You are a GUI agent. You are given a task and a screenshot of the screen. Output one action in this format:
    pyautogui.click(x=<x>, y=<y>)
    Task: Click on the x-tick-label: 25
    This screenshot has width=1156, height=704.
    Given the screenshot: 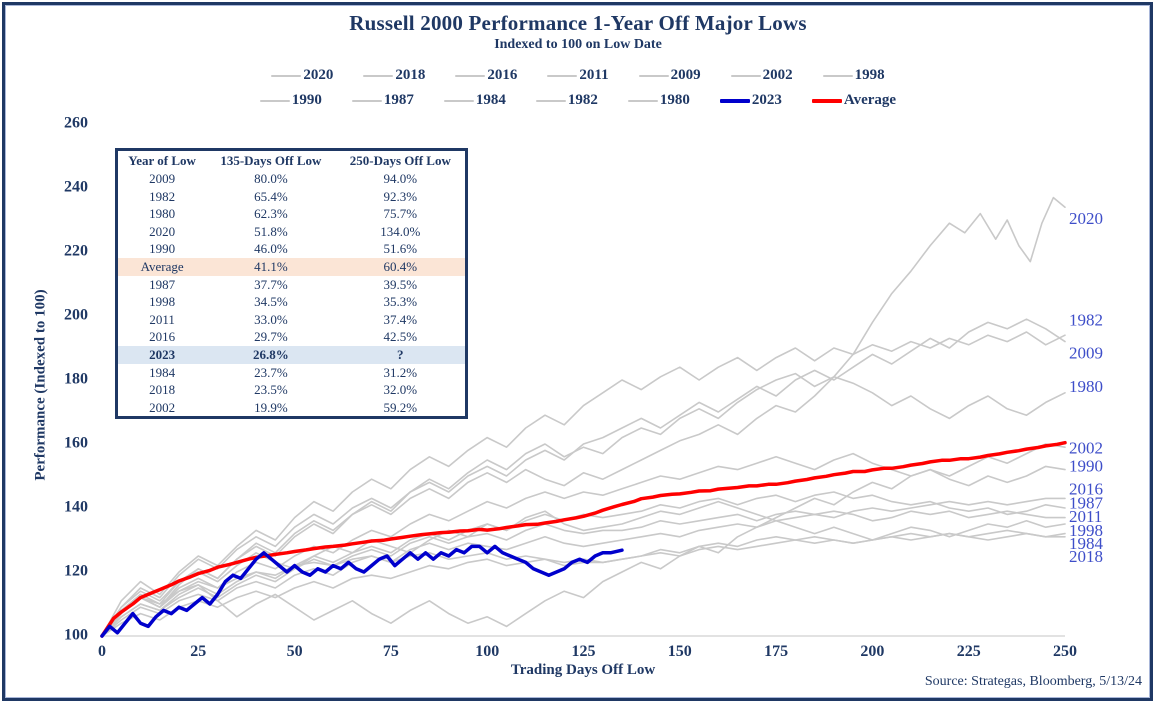 What is the action you would take?
    pyautogui.click(x=198, y=651)
    